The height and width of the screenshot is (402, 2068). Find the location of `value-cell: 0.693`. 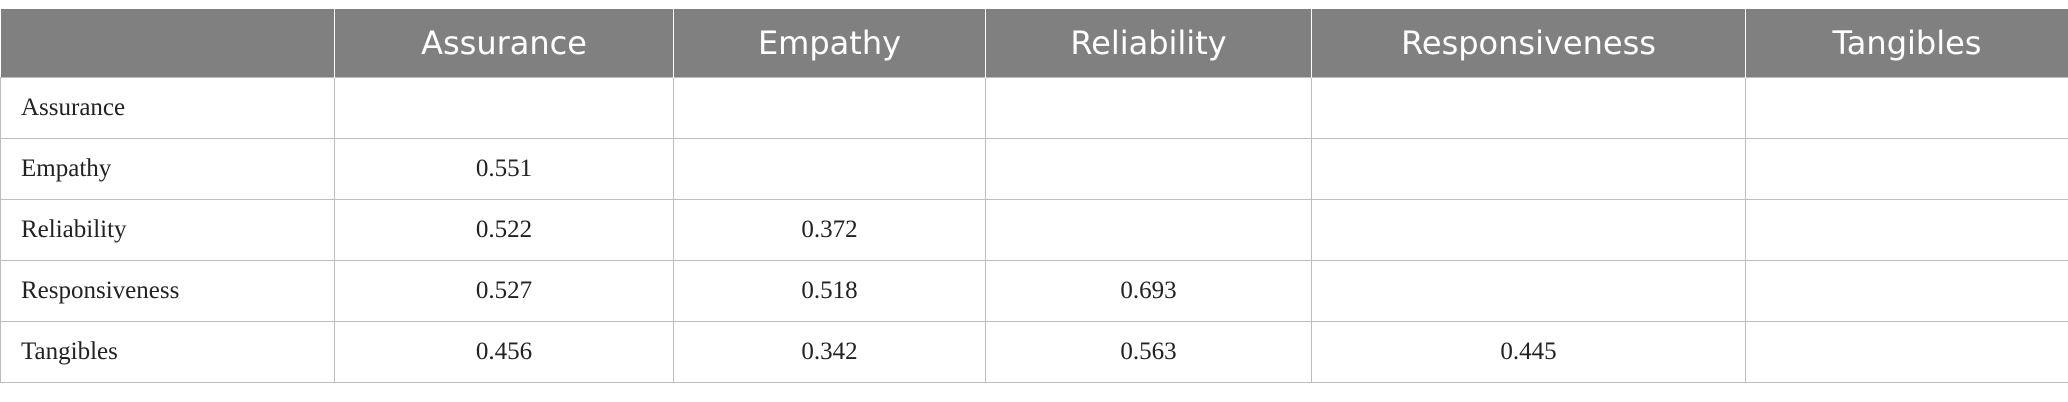

value-cell: 0.693 is located at coordinates (1148, 291).